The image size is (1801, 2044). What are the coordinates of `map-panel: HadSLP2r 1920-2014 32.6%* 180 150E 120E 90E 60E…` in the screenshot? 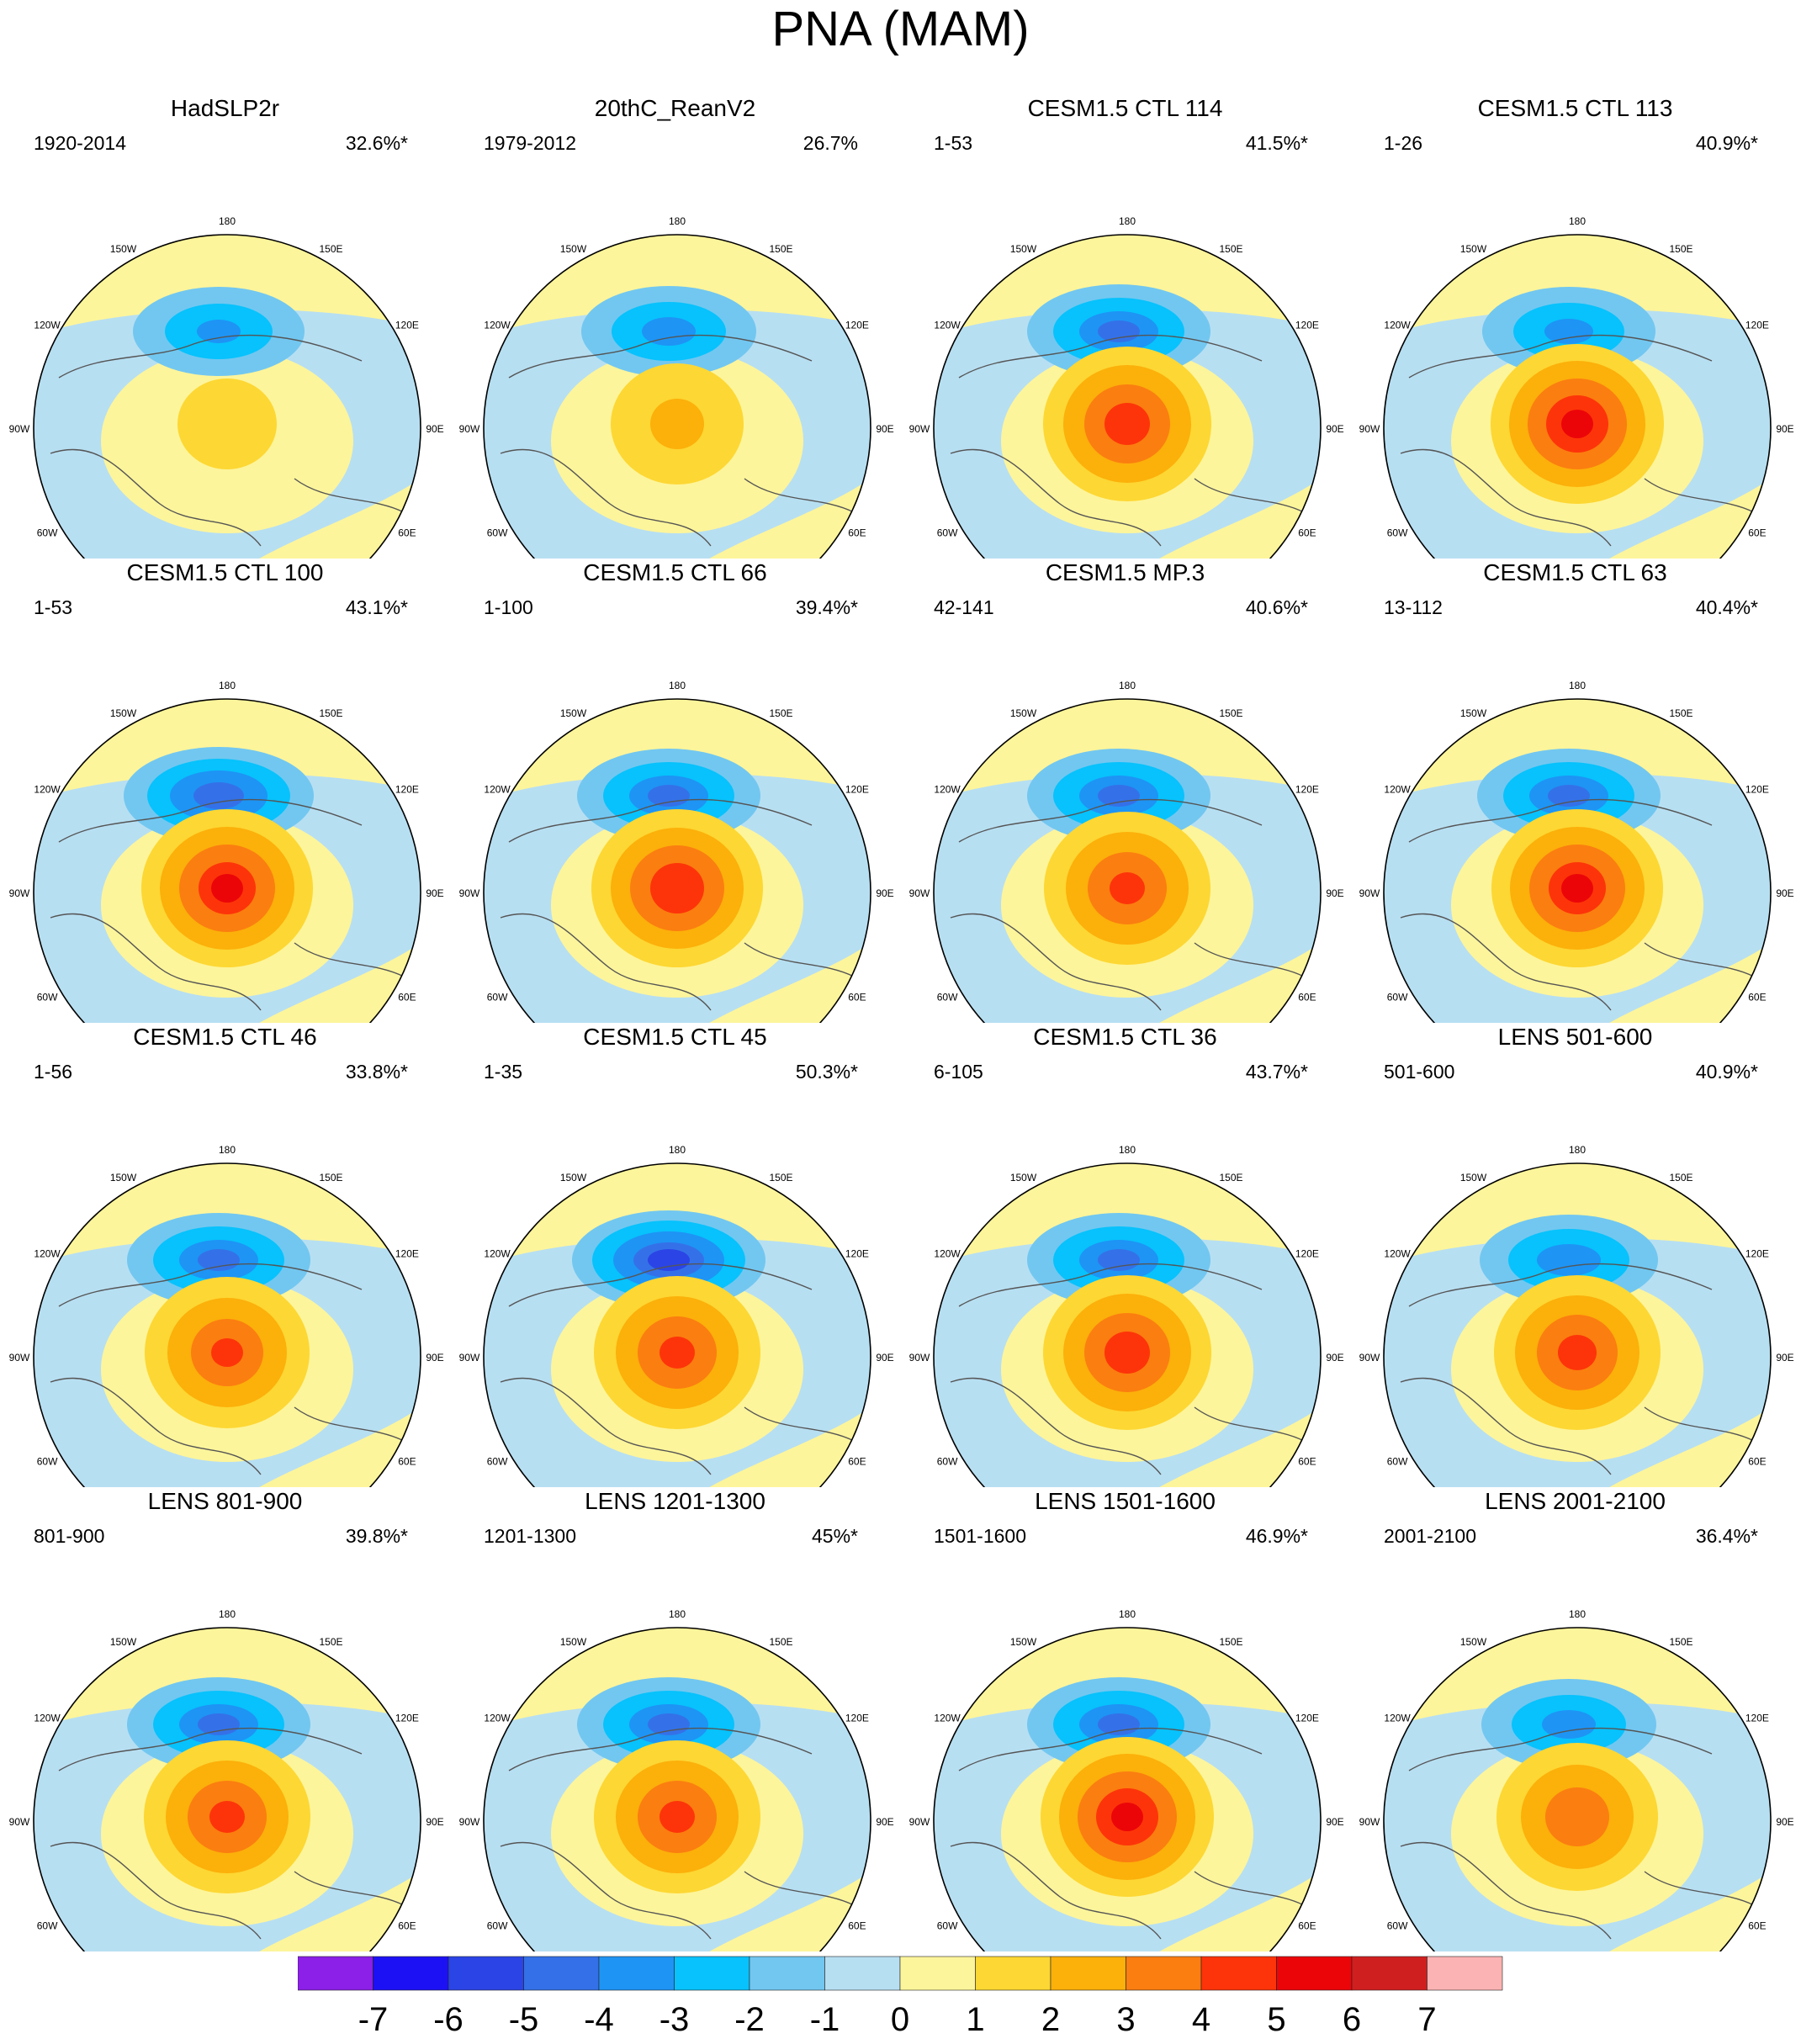 It's located at (225, 326).